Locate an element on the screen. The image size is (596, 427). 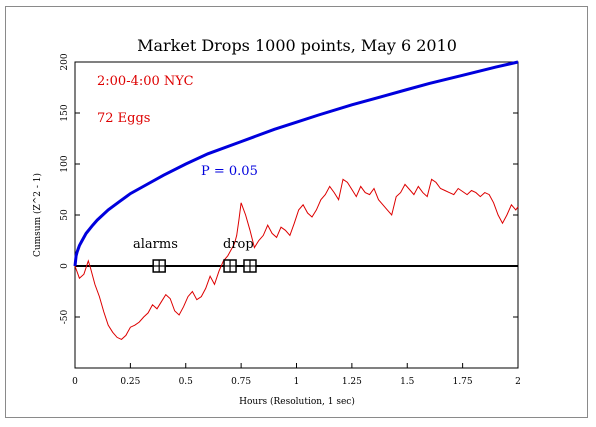
chart-title: Market Drops 1000 points, May 6 2010 is located at coordinates (297, 45).